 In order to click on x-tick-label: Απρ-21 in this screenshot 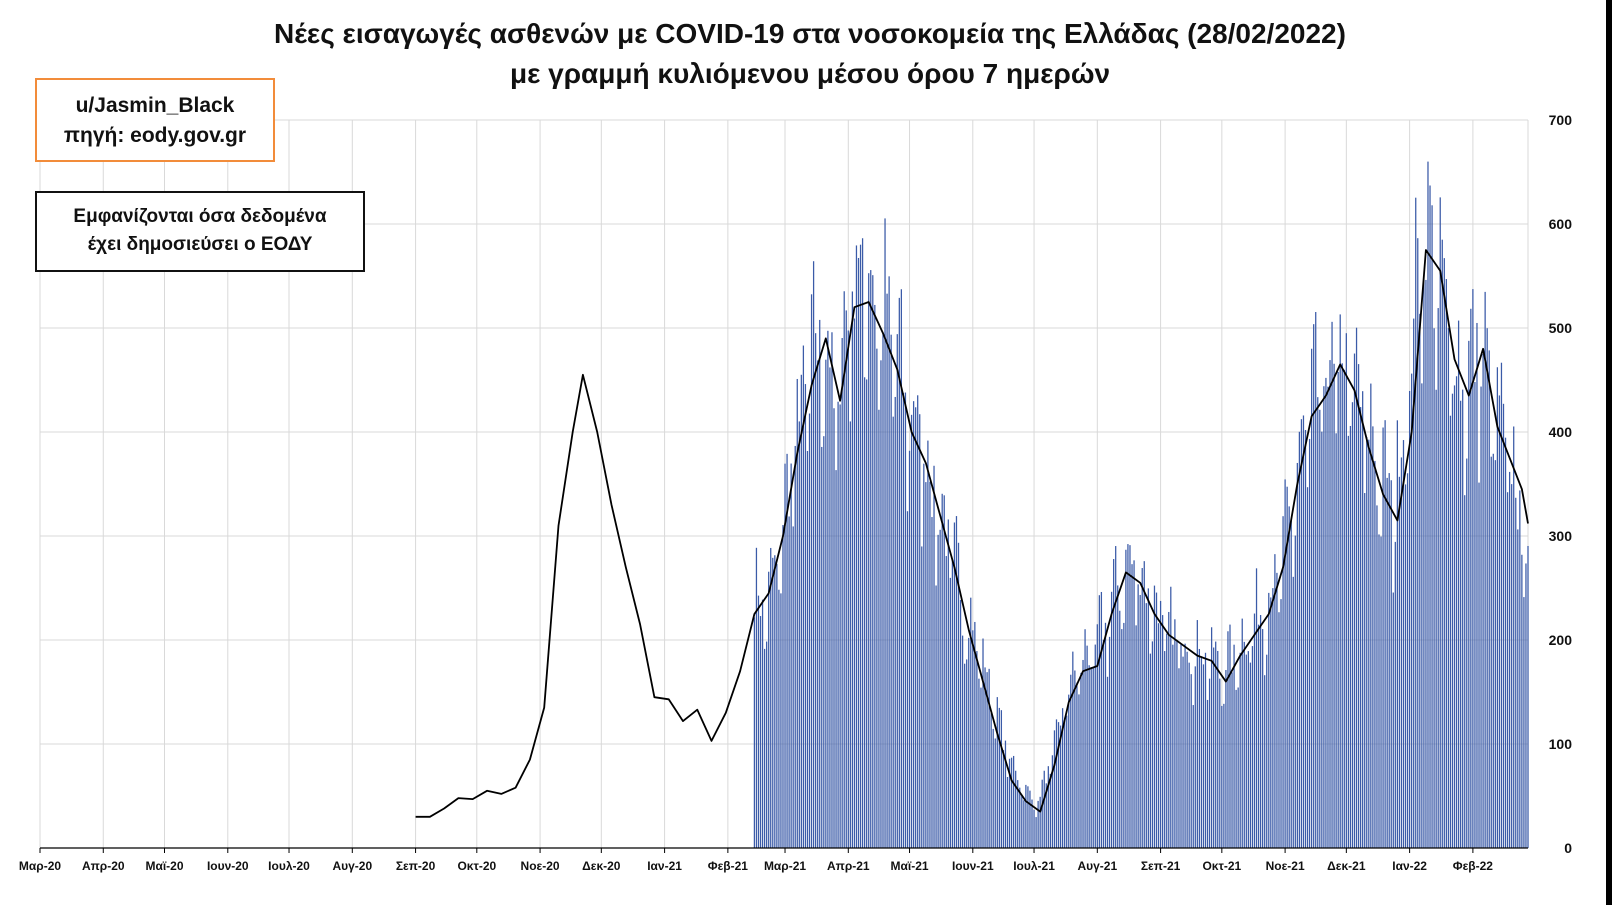, I will do `click(848, 866)`.